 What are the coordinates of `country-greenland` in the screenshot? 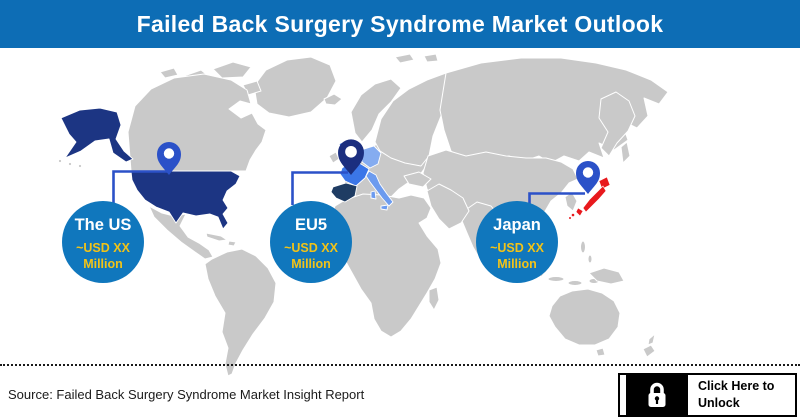 It's located at (295, 87).